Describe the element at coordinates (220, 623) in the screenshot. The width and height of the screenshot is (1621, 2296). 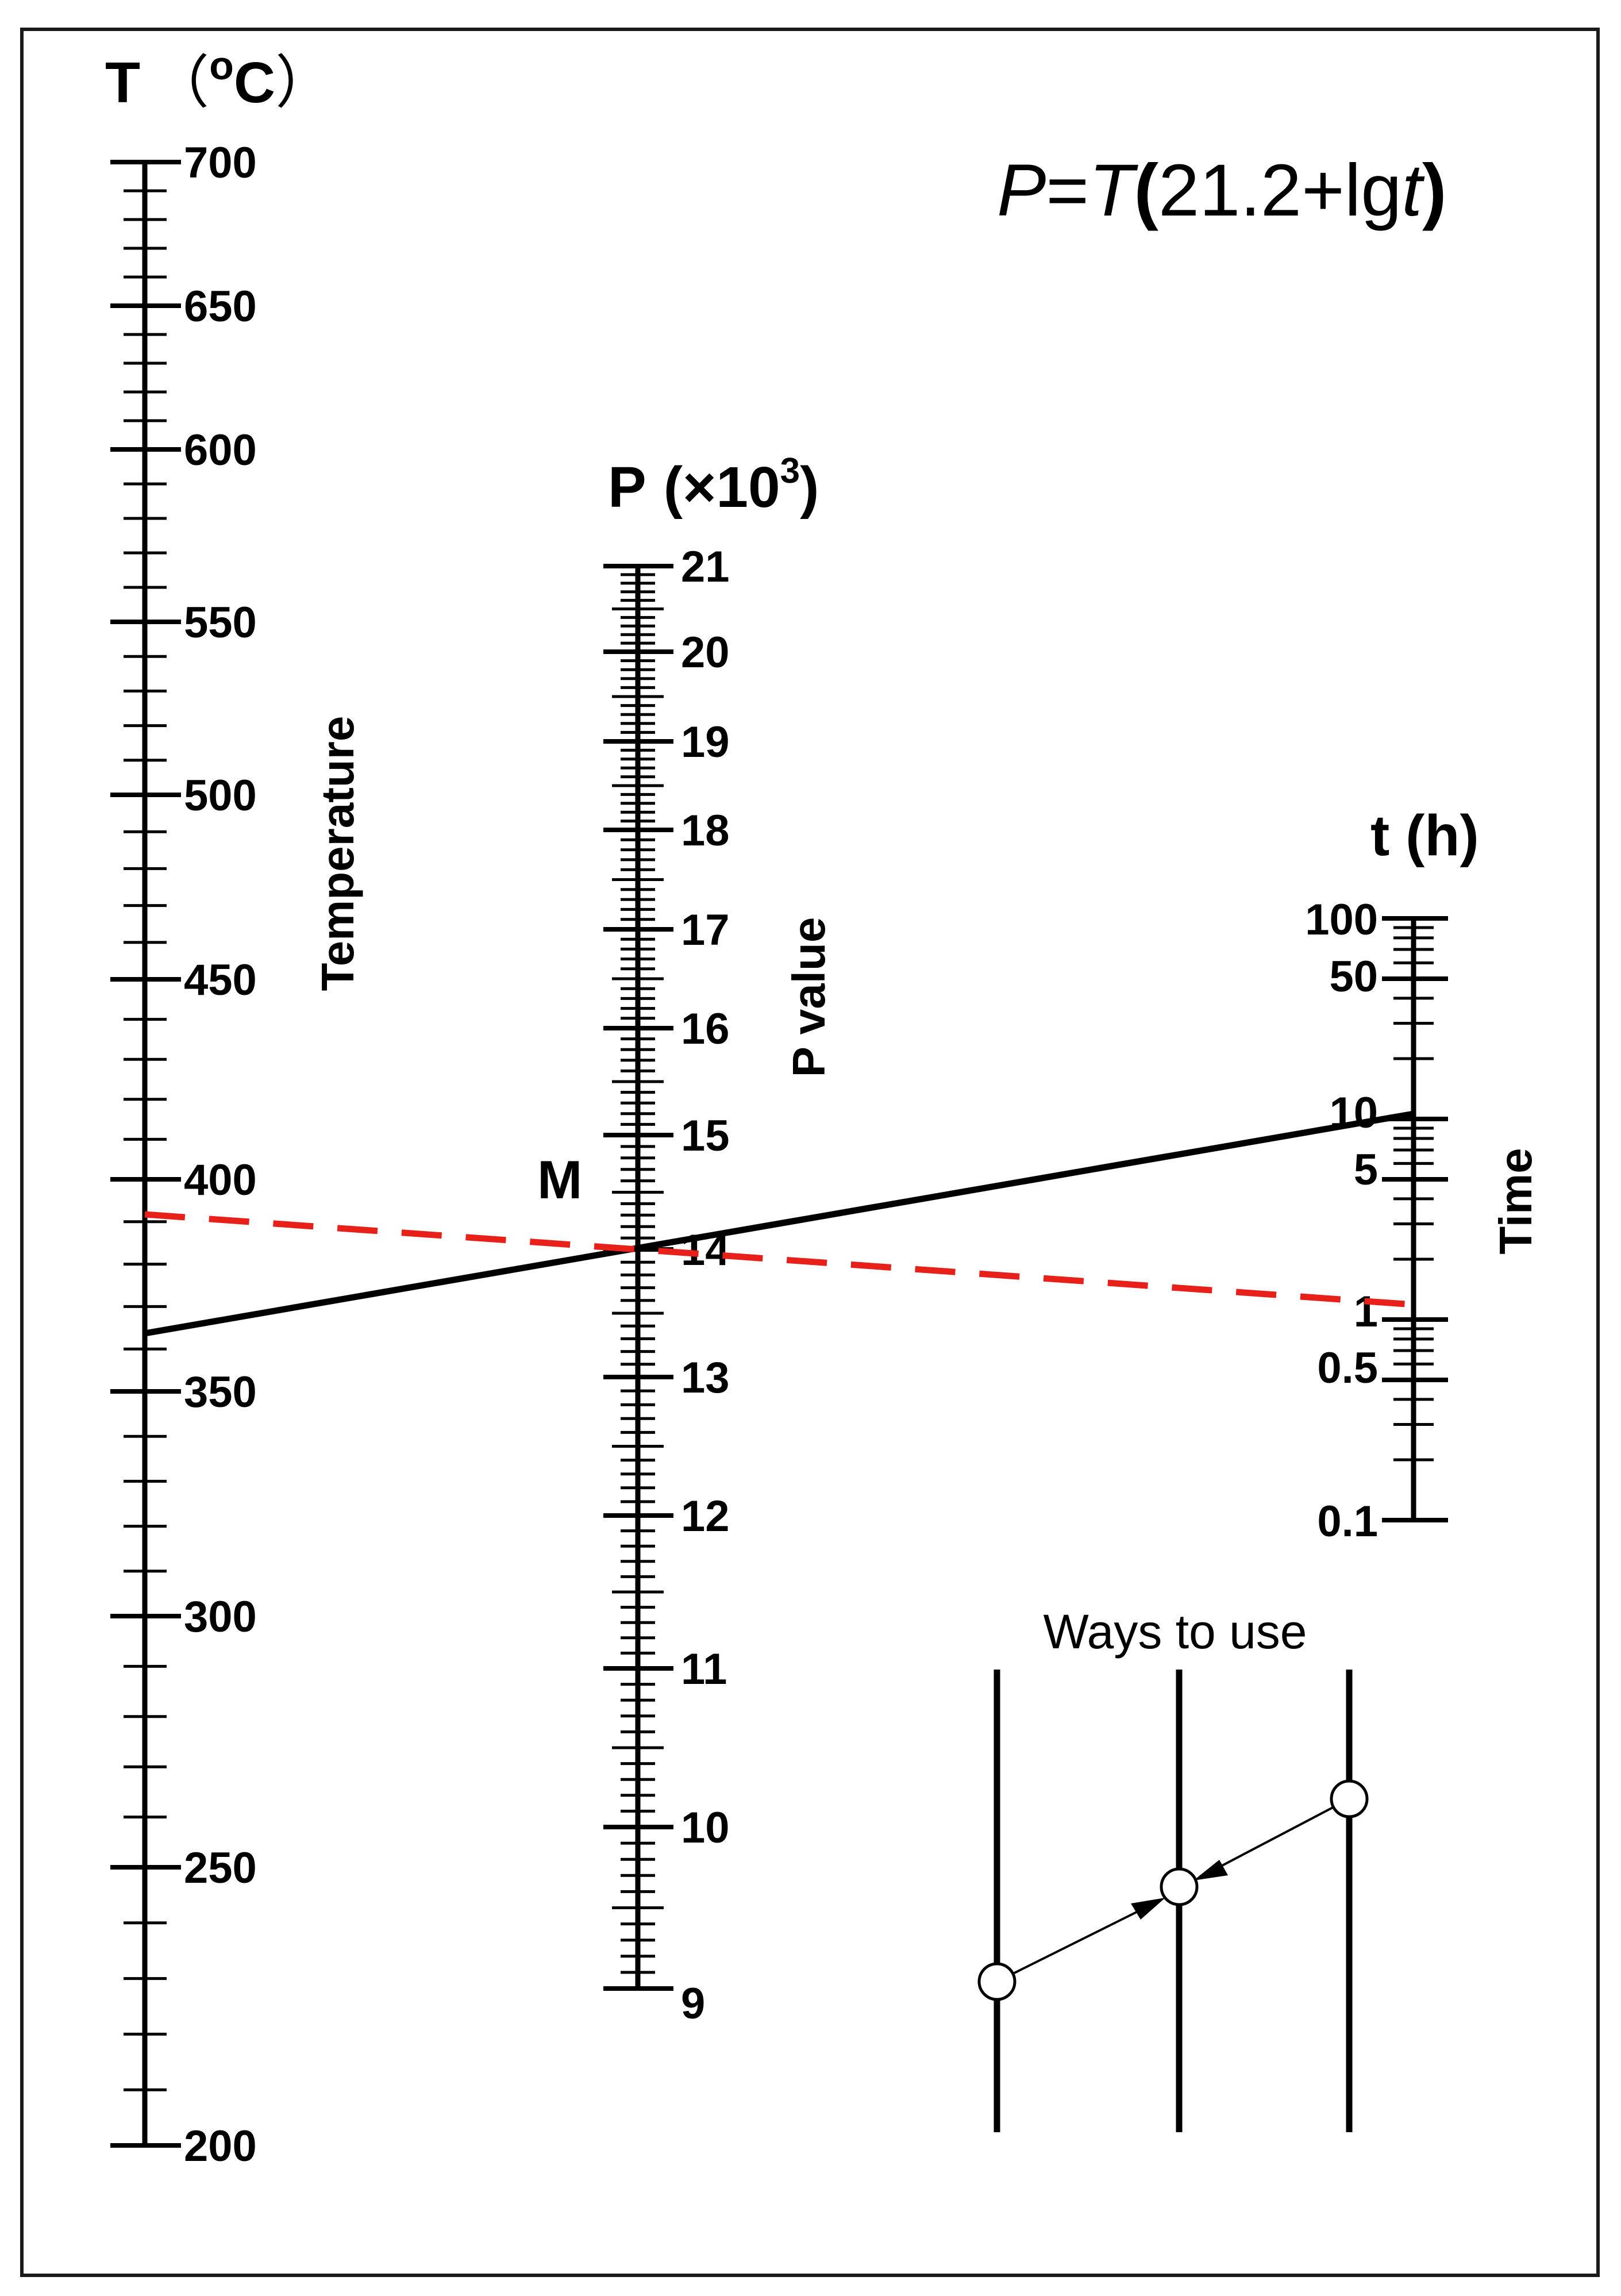
I see `temperature-tick-label: 550` at that location.